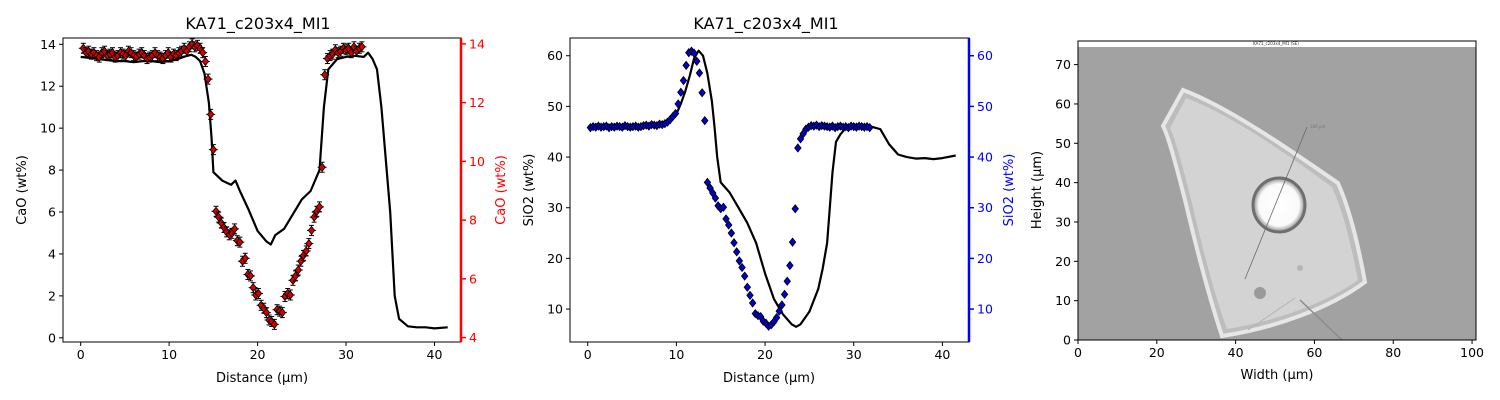  What do you see at coordinates (48, 86) in the screenshot?
I see `y-tick-label: 12` at bounding box center [48, 86].